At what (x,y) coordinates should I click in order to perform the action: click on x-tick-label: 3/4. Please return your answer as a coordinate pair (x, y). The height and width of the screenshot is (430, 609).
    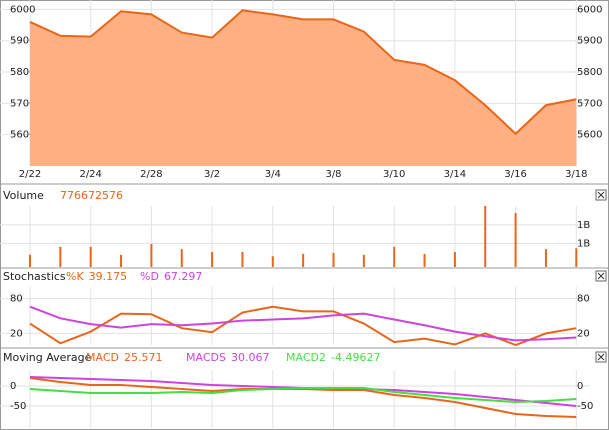
    Looking at the image, I should click on (273, 174).